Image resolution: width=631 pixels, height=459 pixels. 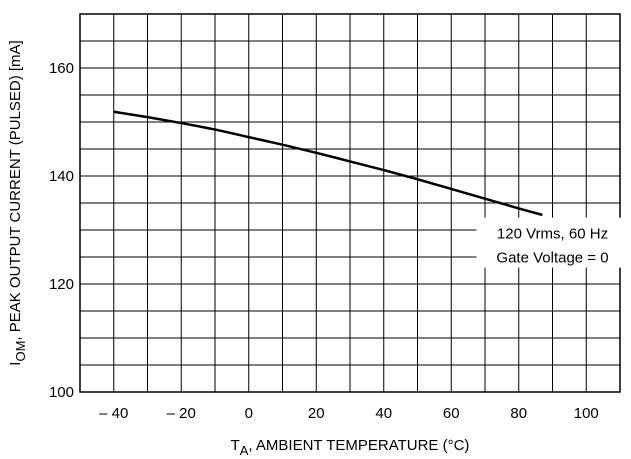 I want to click on x-tick-label: 0, so click(x=249, y=413).